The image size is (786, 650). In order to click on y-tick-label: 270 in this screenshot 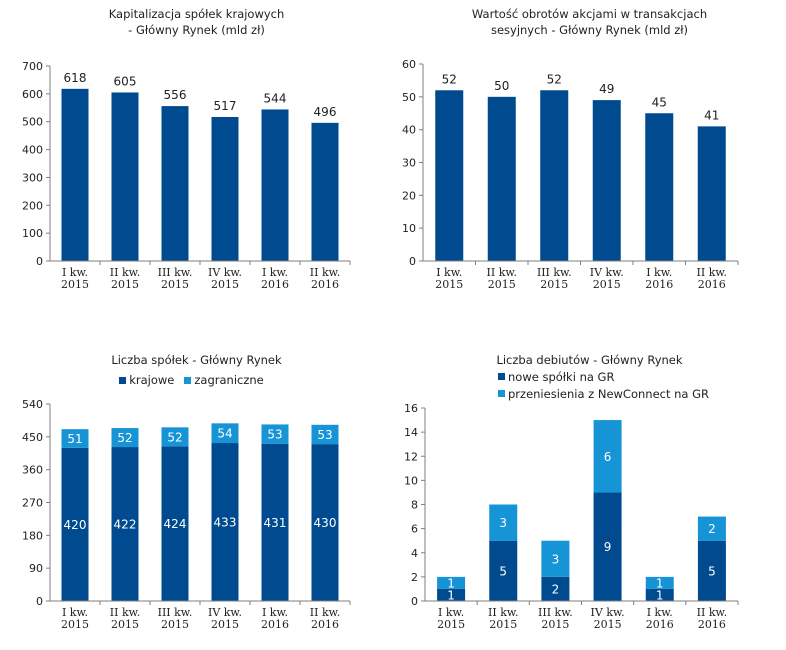, I will do `click(32, 503)`.